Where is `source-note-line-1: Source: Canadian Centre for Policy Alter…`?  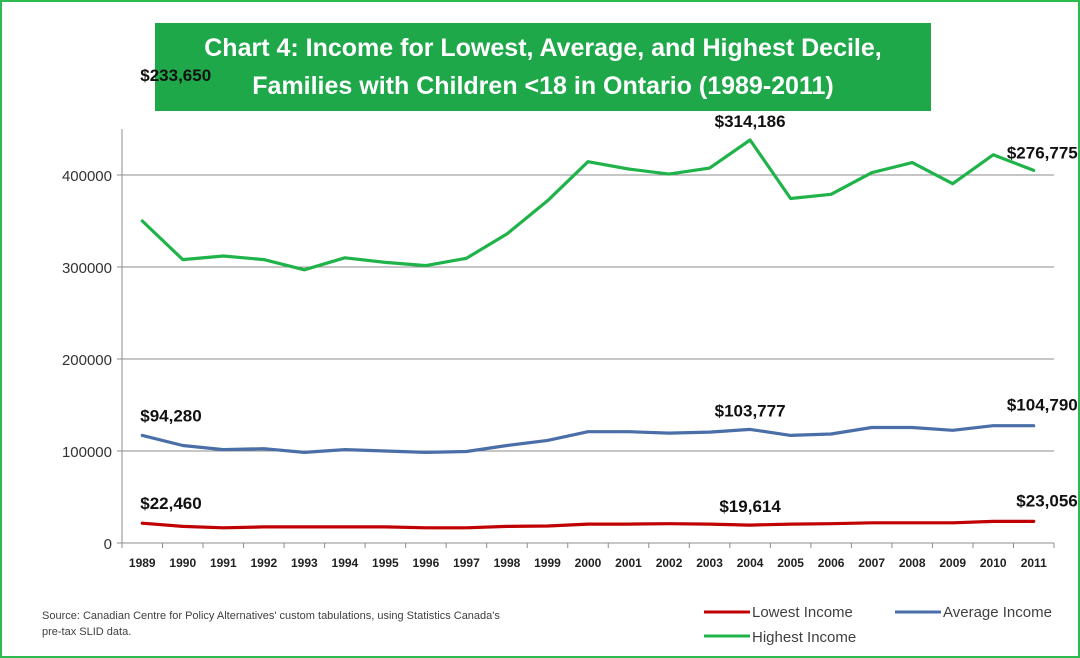
source-note-line-1: Source: Canadian Centre for Policy Alter… is located at coordinates (271, 616).